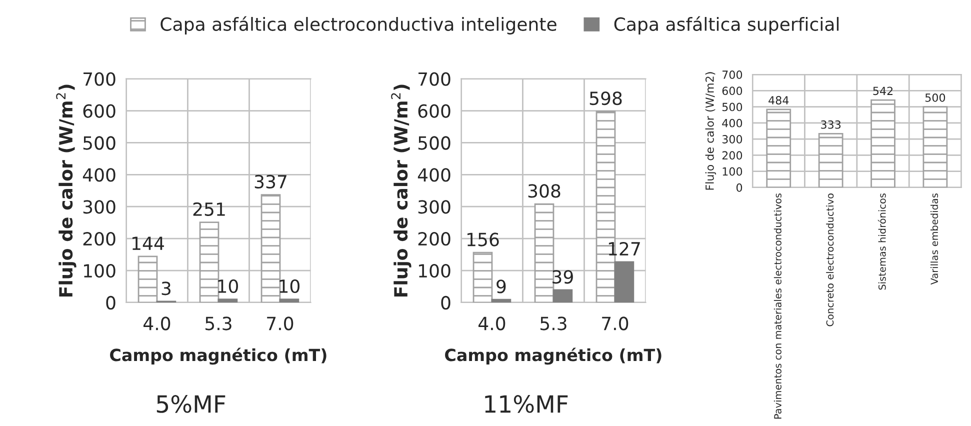 The width and height of the screenshot is (971, 426). I want to click on data-label: 144, so click(148, 243).